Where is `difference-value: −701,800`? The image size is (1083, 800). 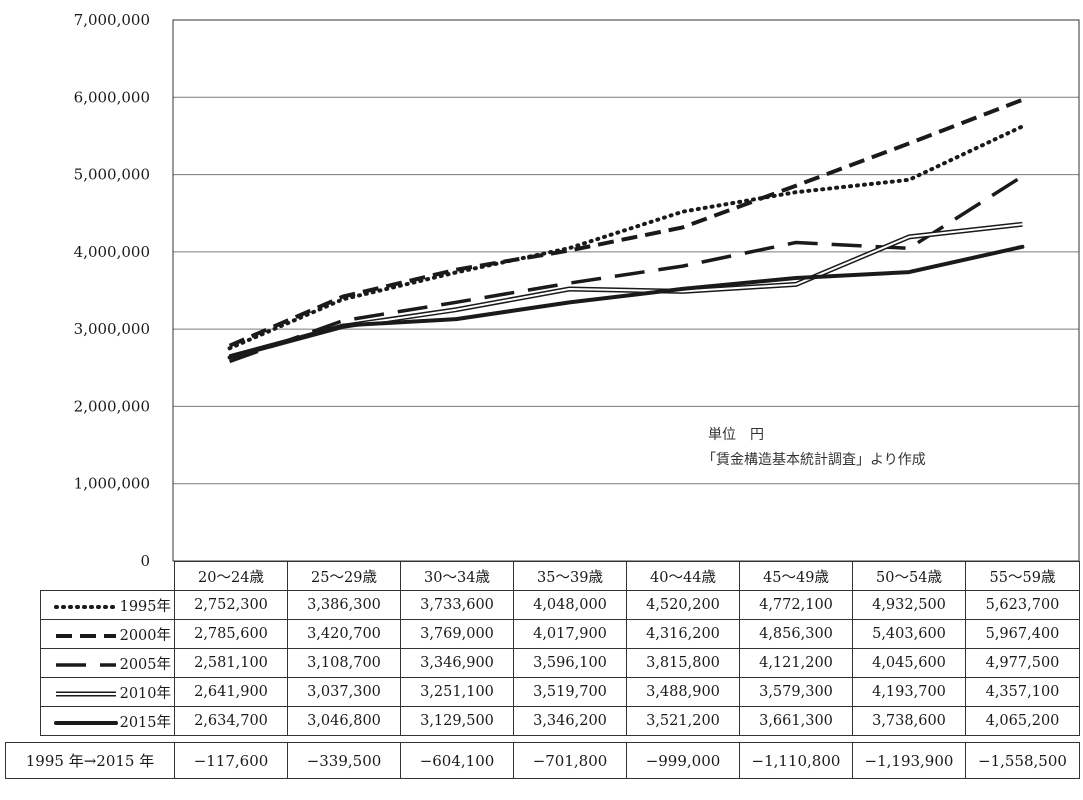
difference-value: −701,800 is located at coordinates (570, 760).